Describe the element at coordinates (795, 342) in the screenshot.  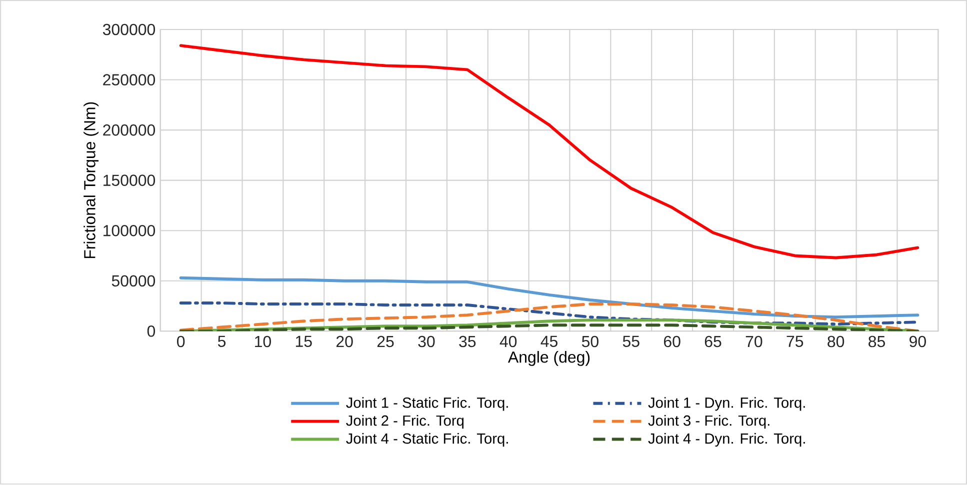
I see `x-tick-label: 75` at that location.